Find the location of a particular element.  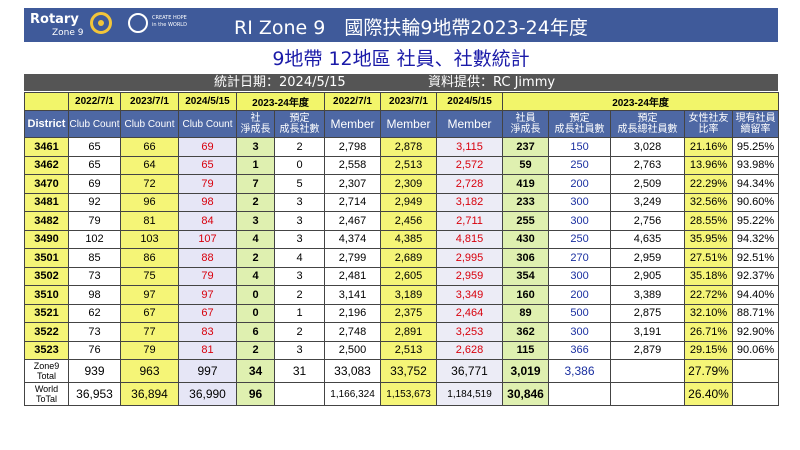

table-cell: 115 is located at coordinates (526, 350).